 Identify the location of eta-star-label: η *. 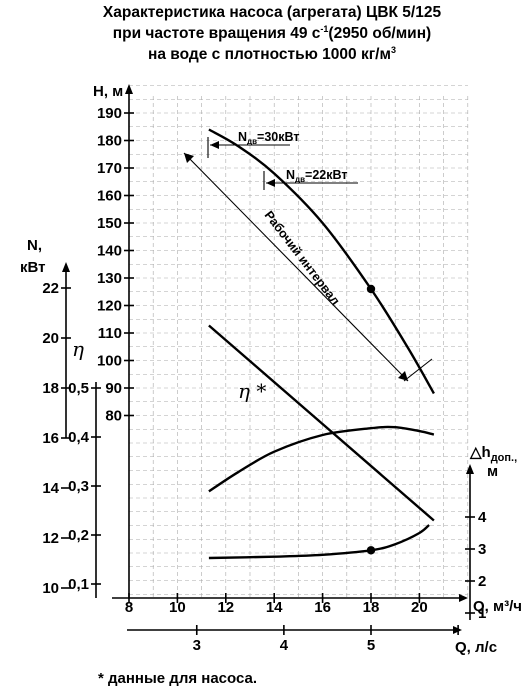
(252, 391).